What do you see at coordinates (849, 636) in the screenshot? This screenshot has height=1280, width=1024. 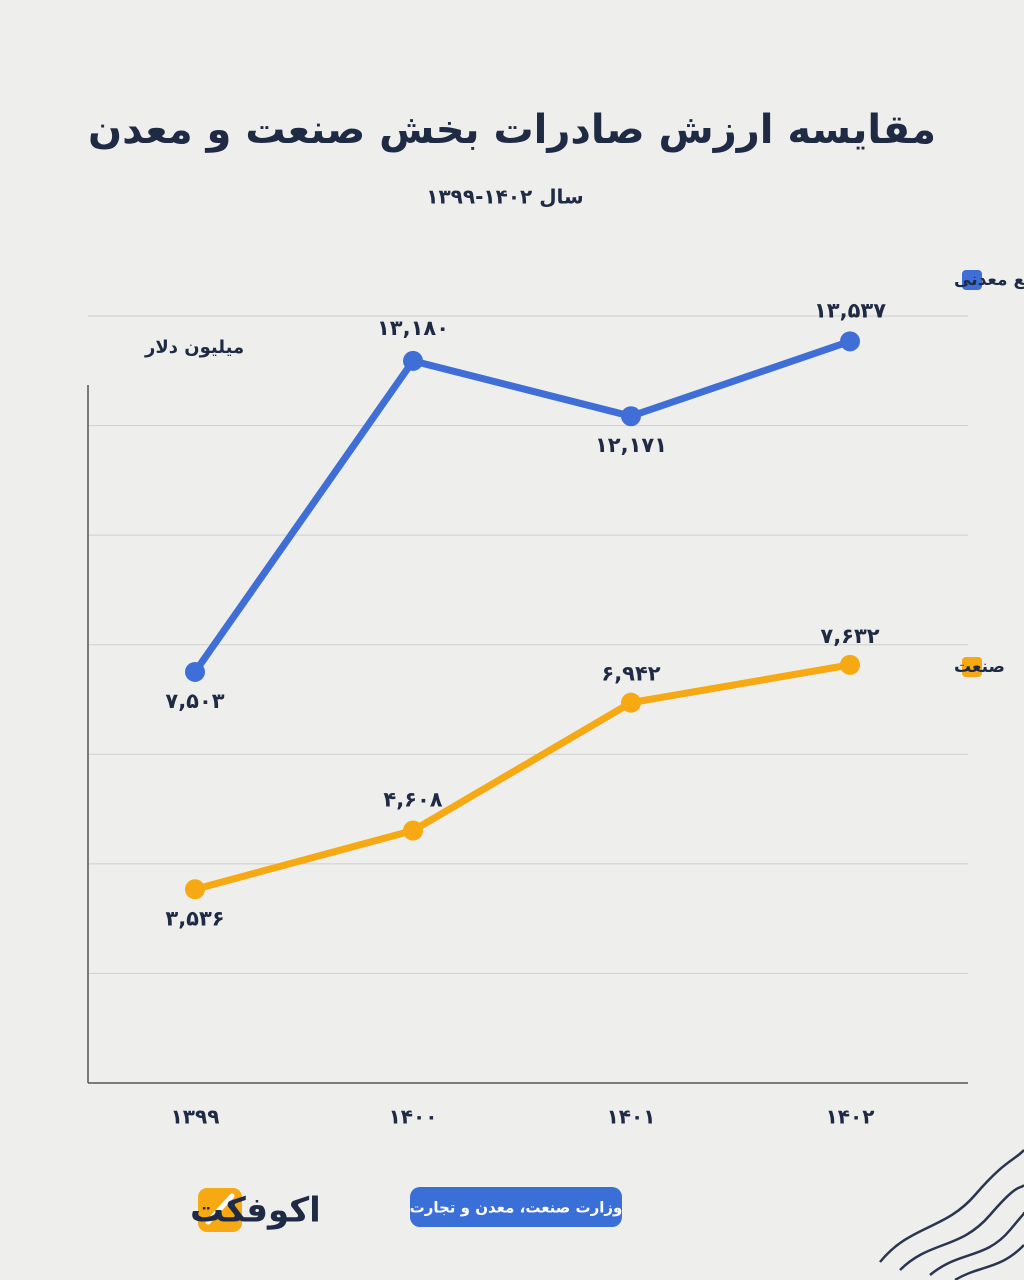 I see `data-label: ۷,۶۳۲` at bounding box center [849, 636].